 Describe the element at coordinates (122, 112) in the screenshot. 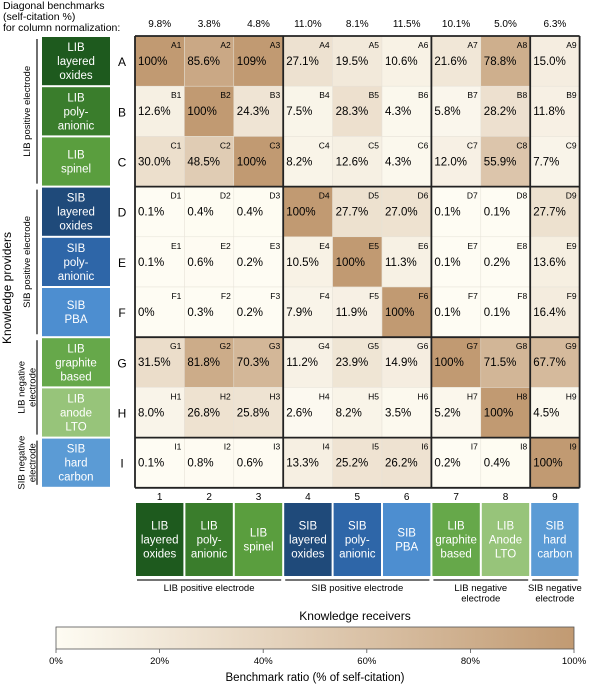

I see `row-letter: B` at that location.